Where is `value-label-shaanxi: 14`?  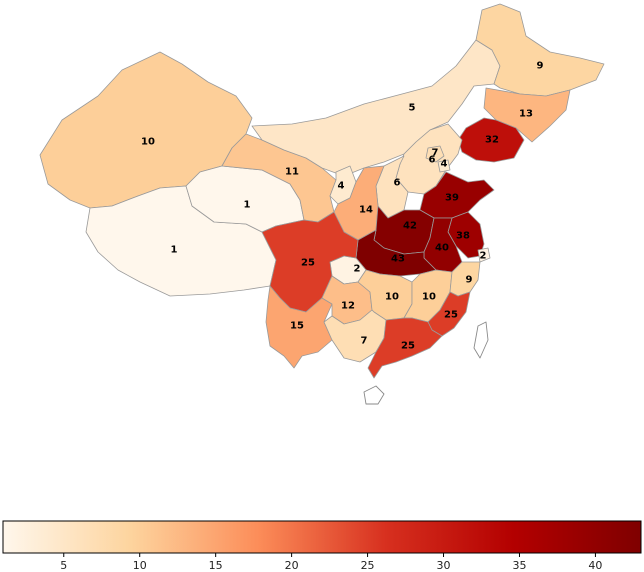 value-label-shaanxi: 14 is located at coordinates (366, 210).